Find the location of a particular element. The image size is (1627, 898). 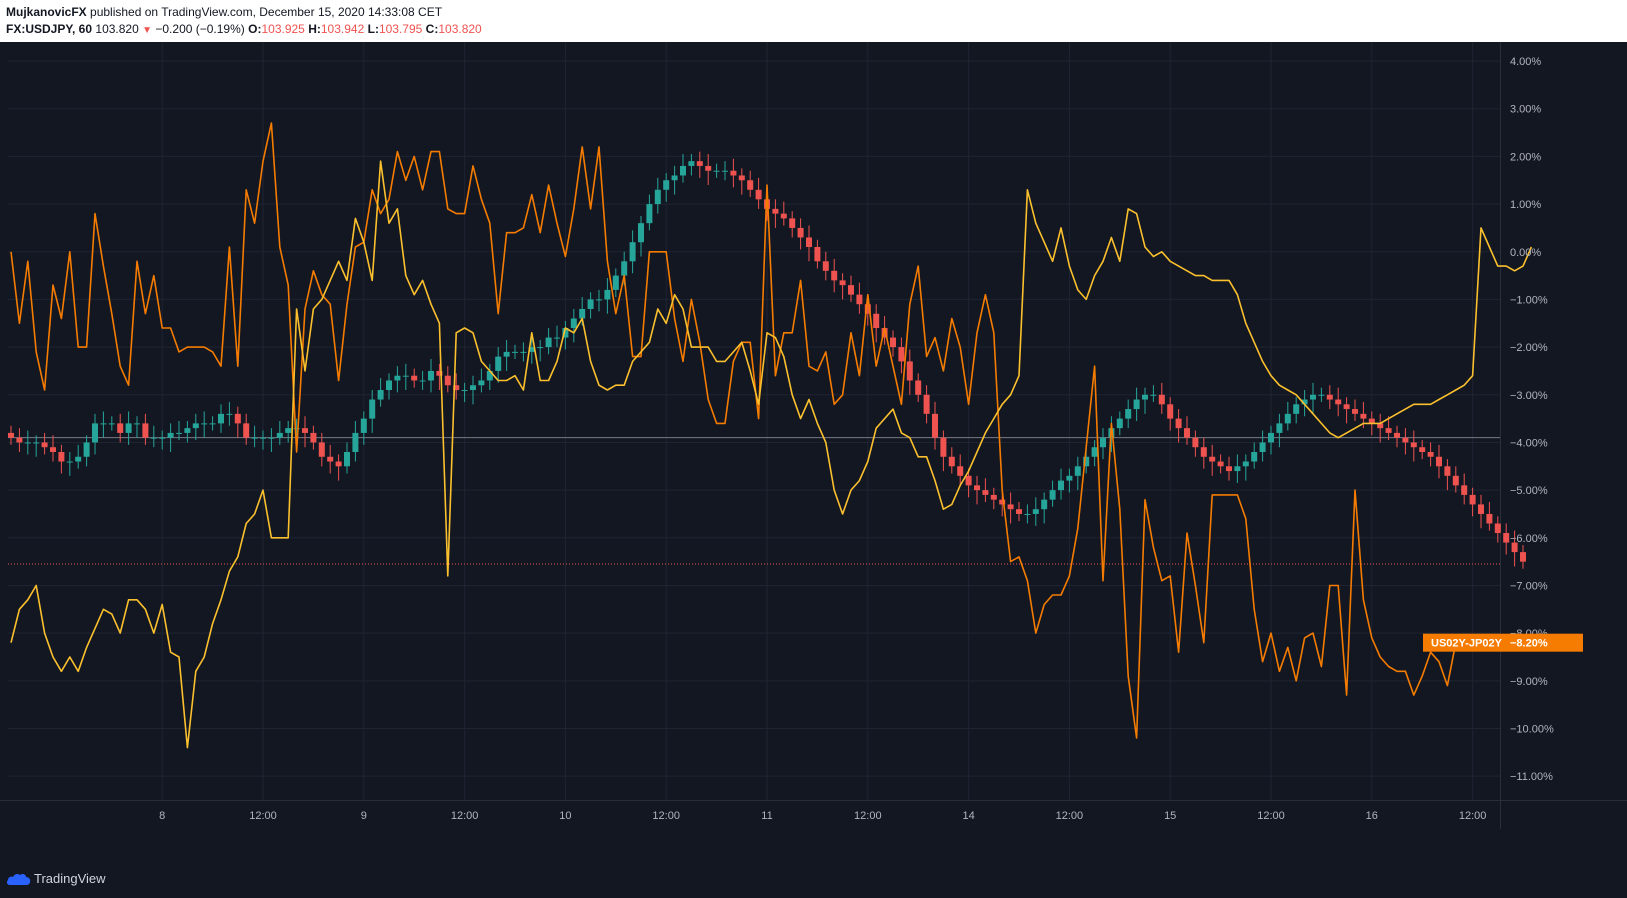

x-tick-label: 8 is located at coordinates (162, 816).